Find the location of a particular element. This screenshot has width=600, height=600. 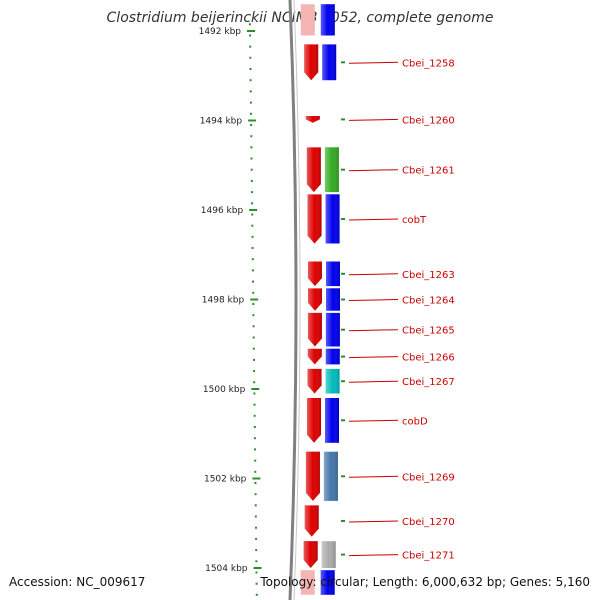

cds-track is located at coordinates (320, 299).